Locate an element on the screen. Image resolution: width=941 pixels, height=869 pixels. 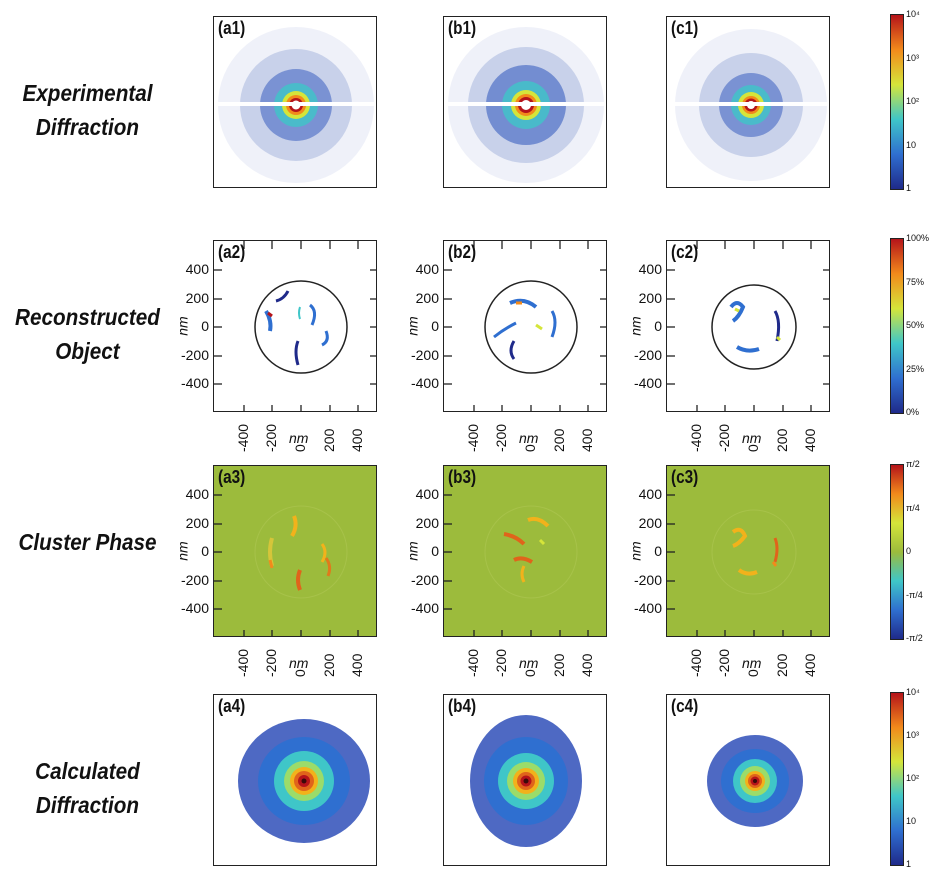
phase-map-c3 is located at coordinates (739, 565).